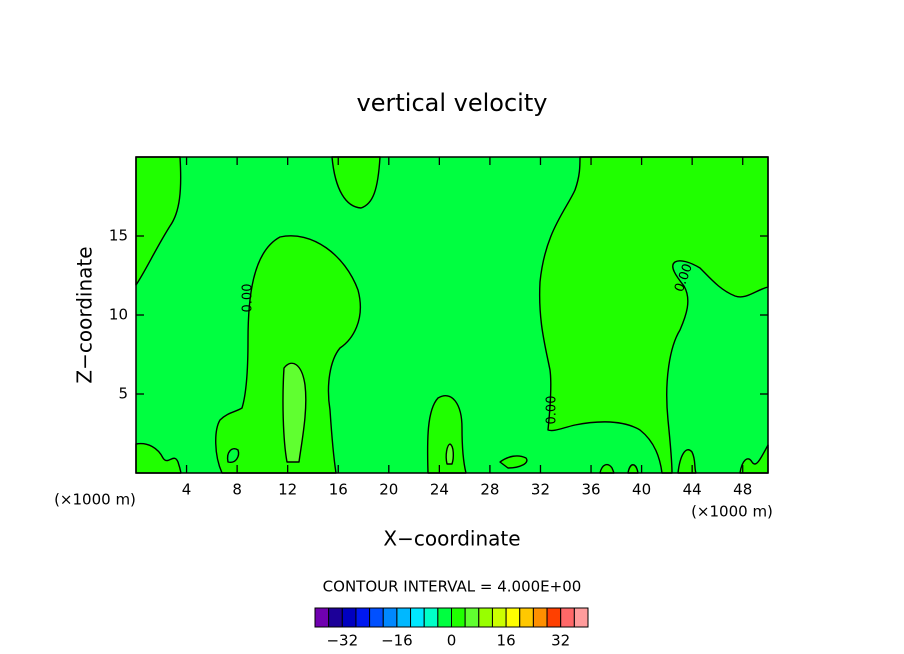 The height and width of the screenshot is (654, 904). I want to click on colorbar: −32 −16 0 16 32, so click(451, 628).